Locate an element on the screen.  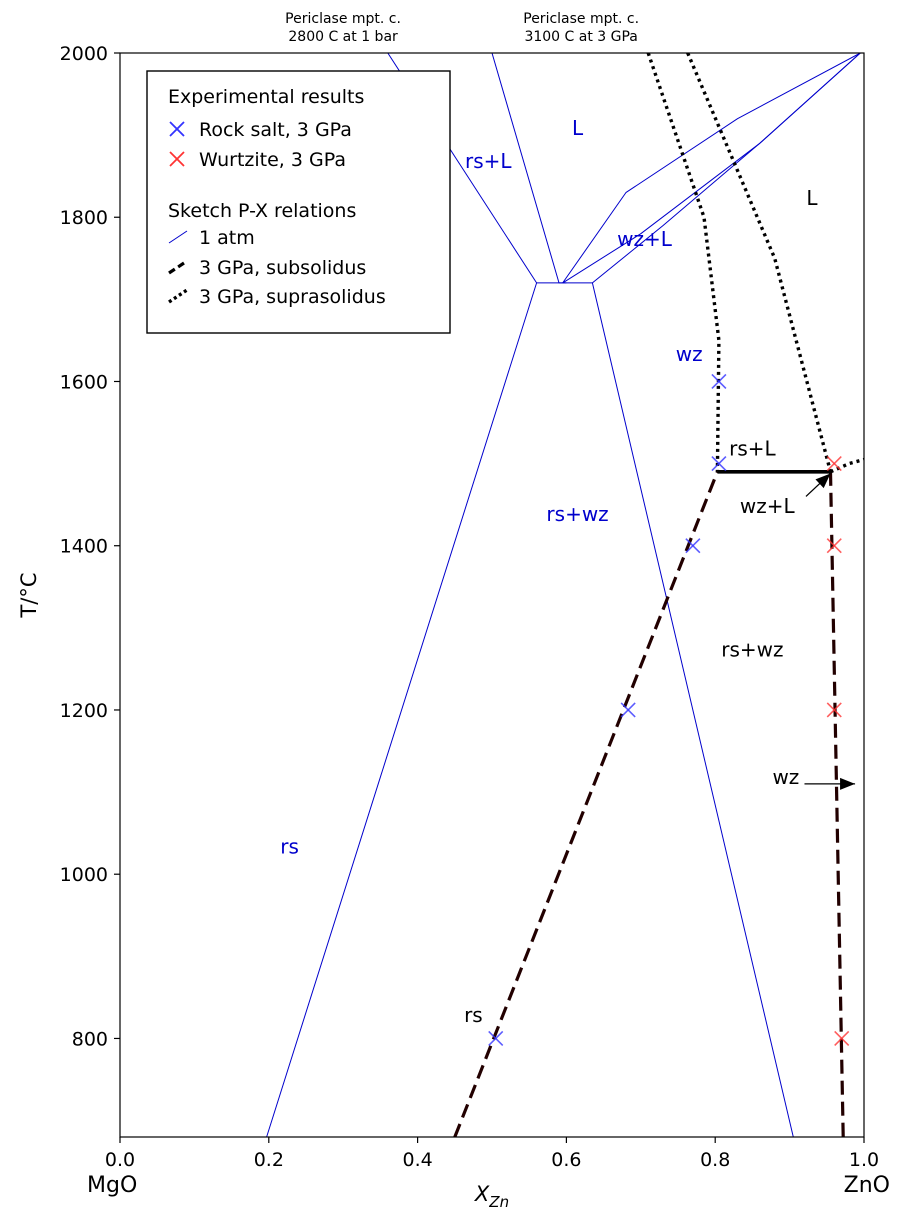
legend-item: 3 GPa, subsolidus is located at coordinates (267, 268).